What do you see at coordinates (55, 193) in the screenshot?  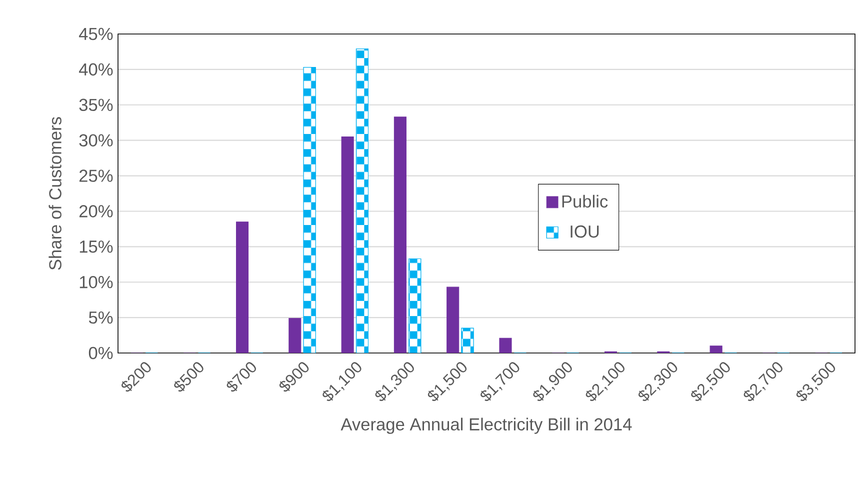 I see `y-axis-title: Share of Customers` at bounding box center [55, 193].